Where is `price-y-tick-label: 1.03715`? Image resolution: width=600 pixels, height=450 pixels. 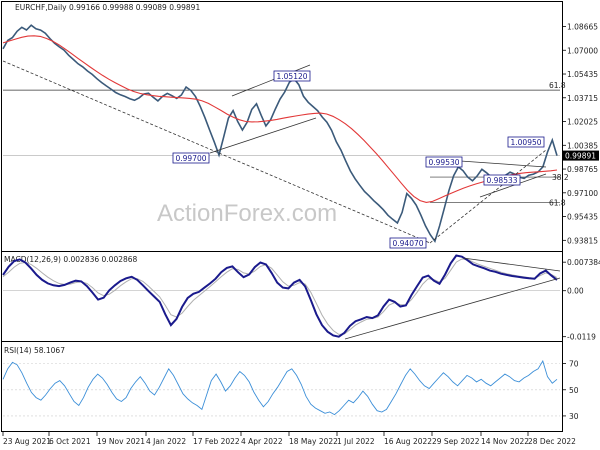 price-y-tick-label: 1.03715 is located at coordinates (582, 98).